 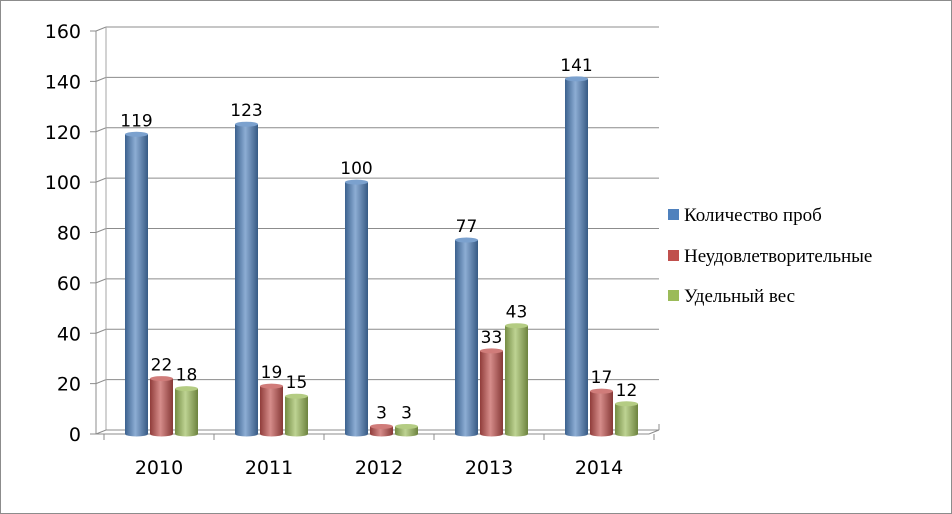 What do you see at coordinates (75, 435) in the screenshot?
I see `y-tick-label: 0` at bounding box center [75, 435].